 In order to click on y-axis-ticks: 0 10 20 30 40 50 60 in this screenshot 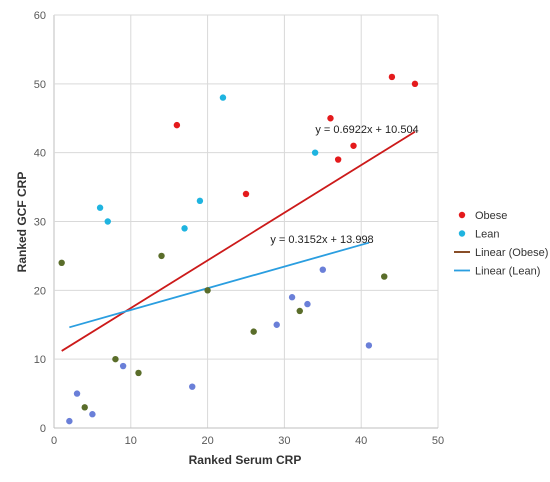, I will do `click(40, 222)`.